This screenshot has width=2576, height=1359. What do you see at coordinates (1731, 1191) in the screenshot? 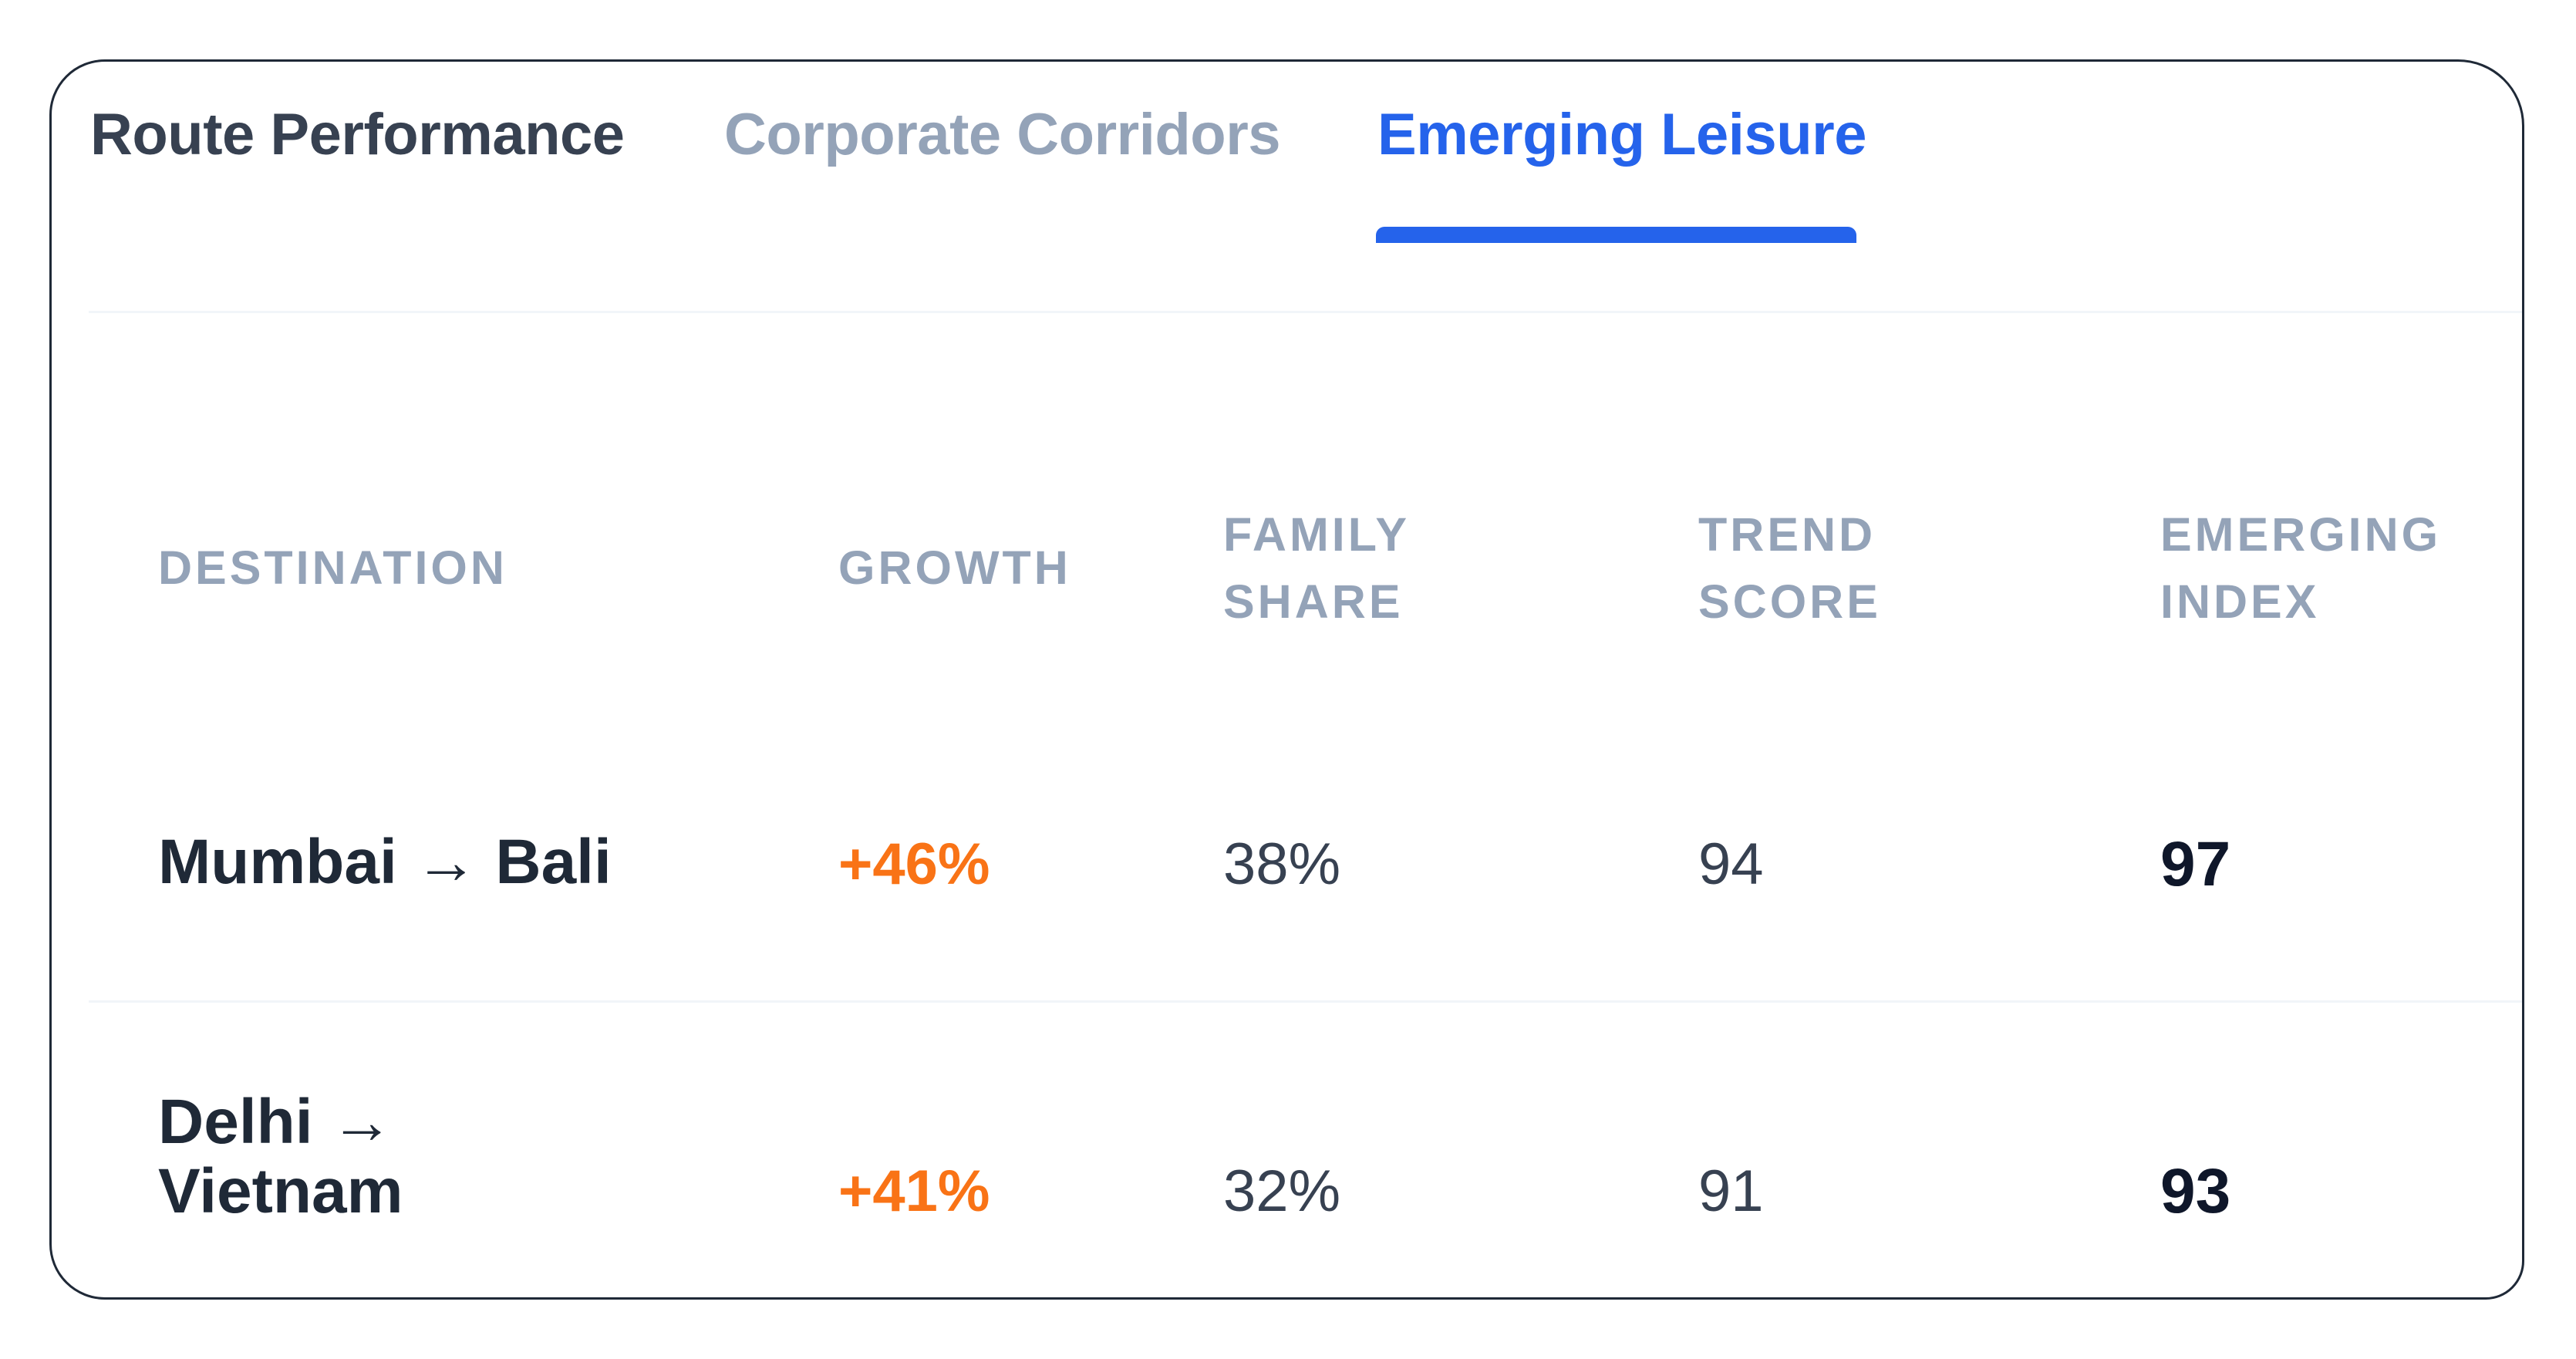
I see `trend-score-cell: 91` at bounding box center [1731, 1191].